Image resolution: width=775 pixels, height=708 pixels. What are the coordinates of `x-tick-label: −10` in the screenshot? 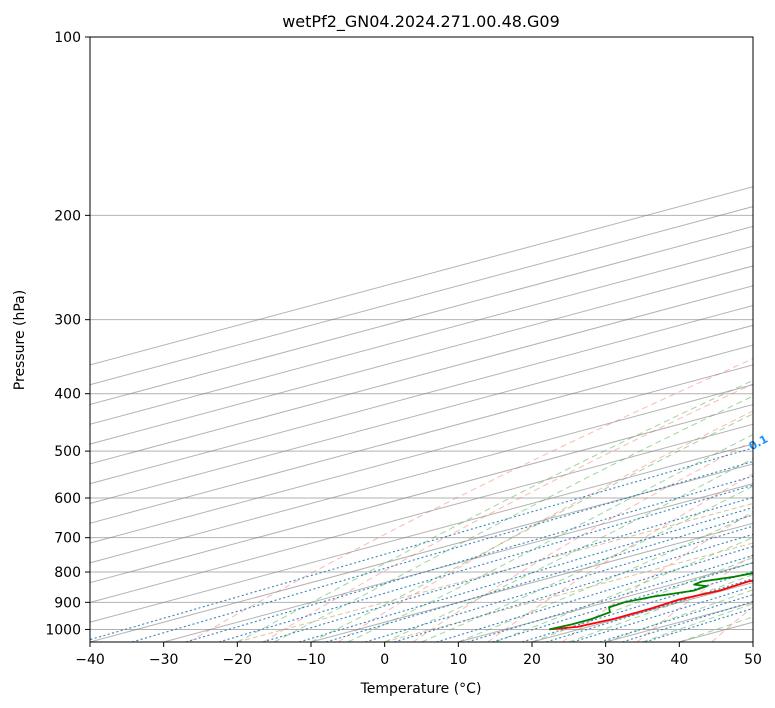 It's located at (311, 660).